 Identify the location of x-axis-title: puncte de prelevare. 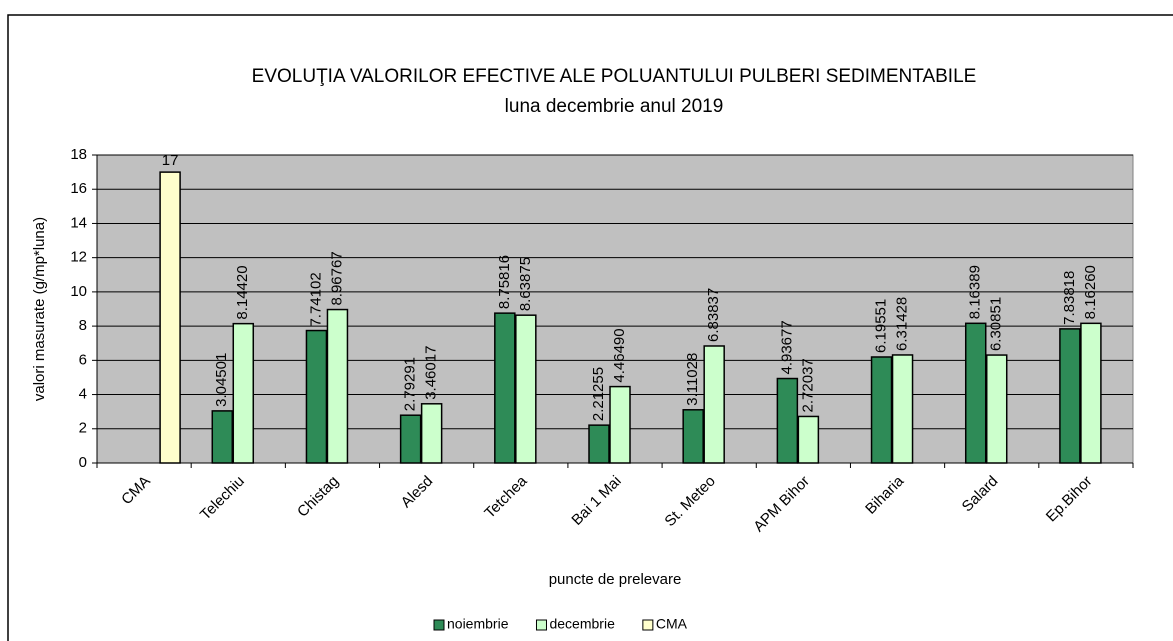
(615, 579).